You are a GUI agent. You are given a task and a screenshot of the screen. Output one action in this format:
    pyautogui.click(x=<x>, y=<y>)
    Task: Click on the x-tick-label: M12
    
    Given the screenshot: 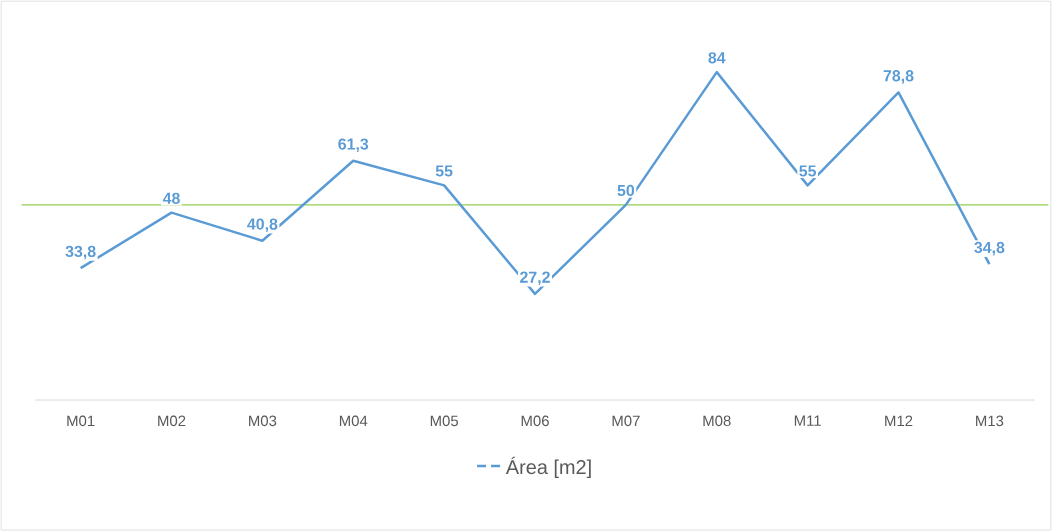 What is the action you would take?
    pyautogui.click(x=899, y=420)
    